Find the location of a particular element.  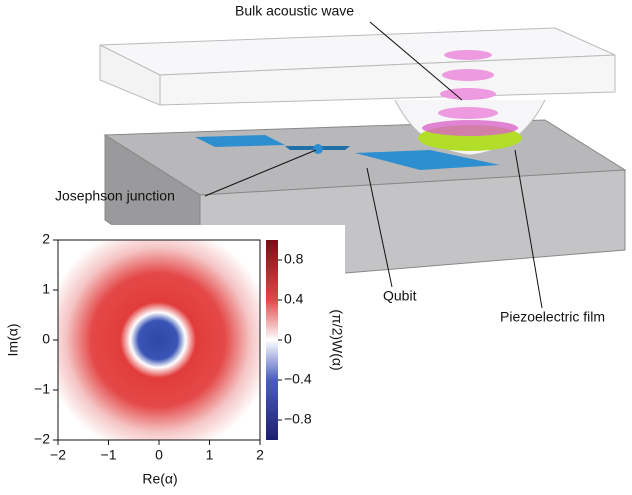

x-tick-label: 1 is located at coordinates (210, 455).